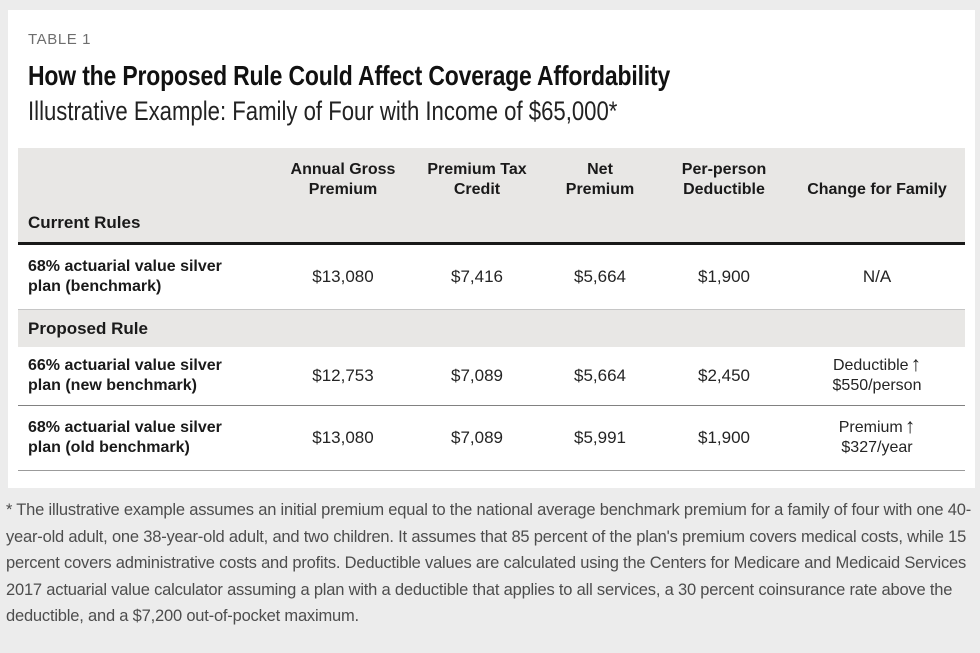  Describe the element at coordinates (477, 180) in the screenshot. I see `column-header-premium-tax-credit: Premium Tax Credit` at that location.